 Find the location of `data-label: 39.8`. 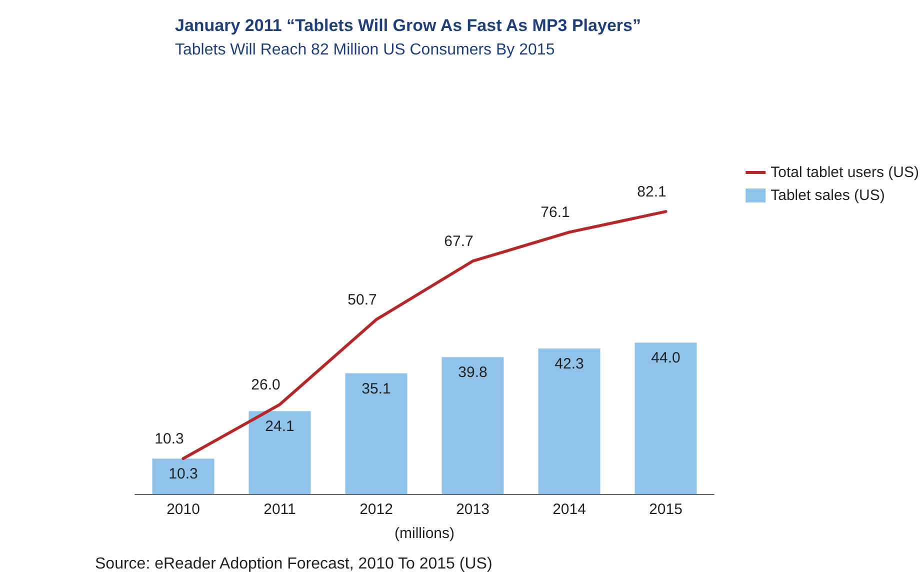

data-label: 39.8 is located at coordinates (473, 373).